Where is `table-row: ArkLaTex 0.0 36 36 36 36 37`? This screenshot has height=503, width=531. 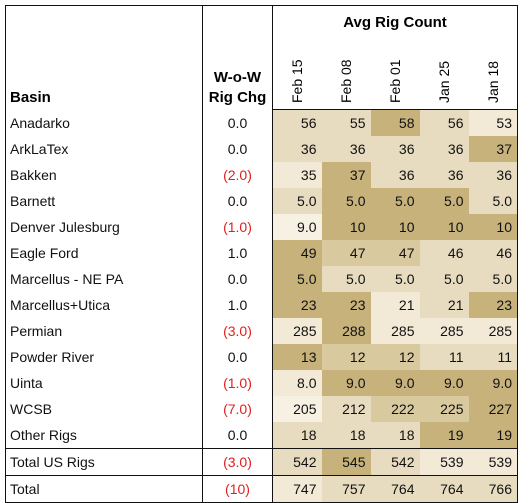 table-row: ArkLaTex 0.0 36 36 36 36 37 is located at coordinates (261, 149).